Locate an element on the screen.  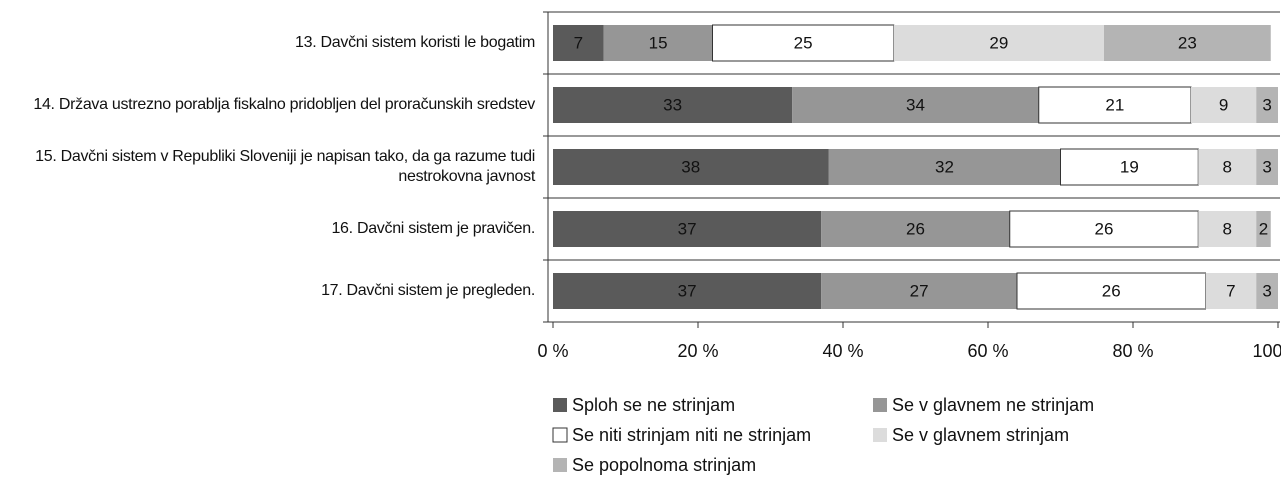
x-tick-label: 60 % is located at coordinates (987, 351).